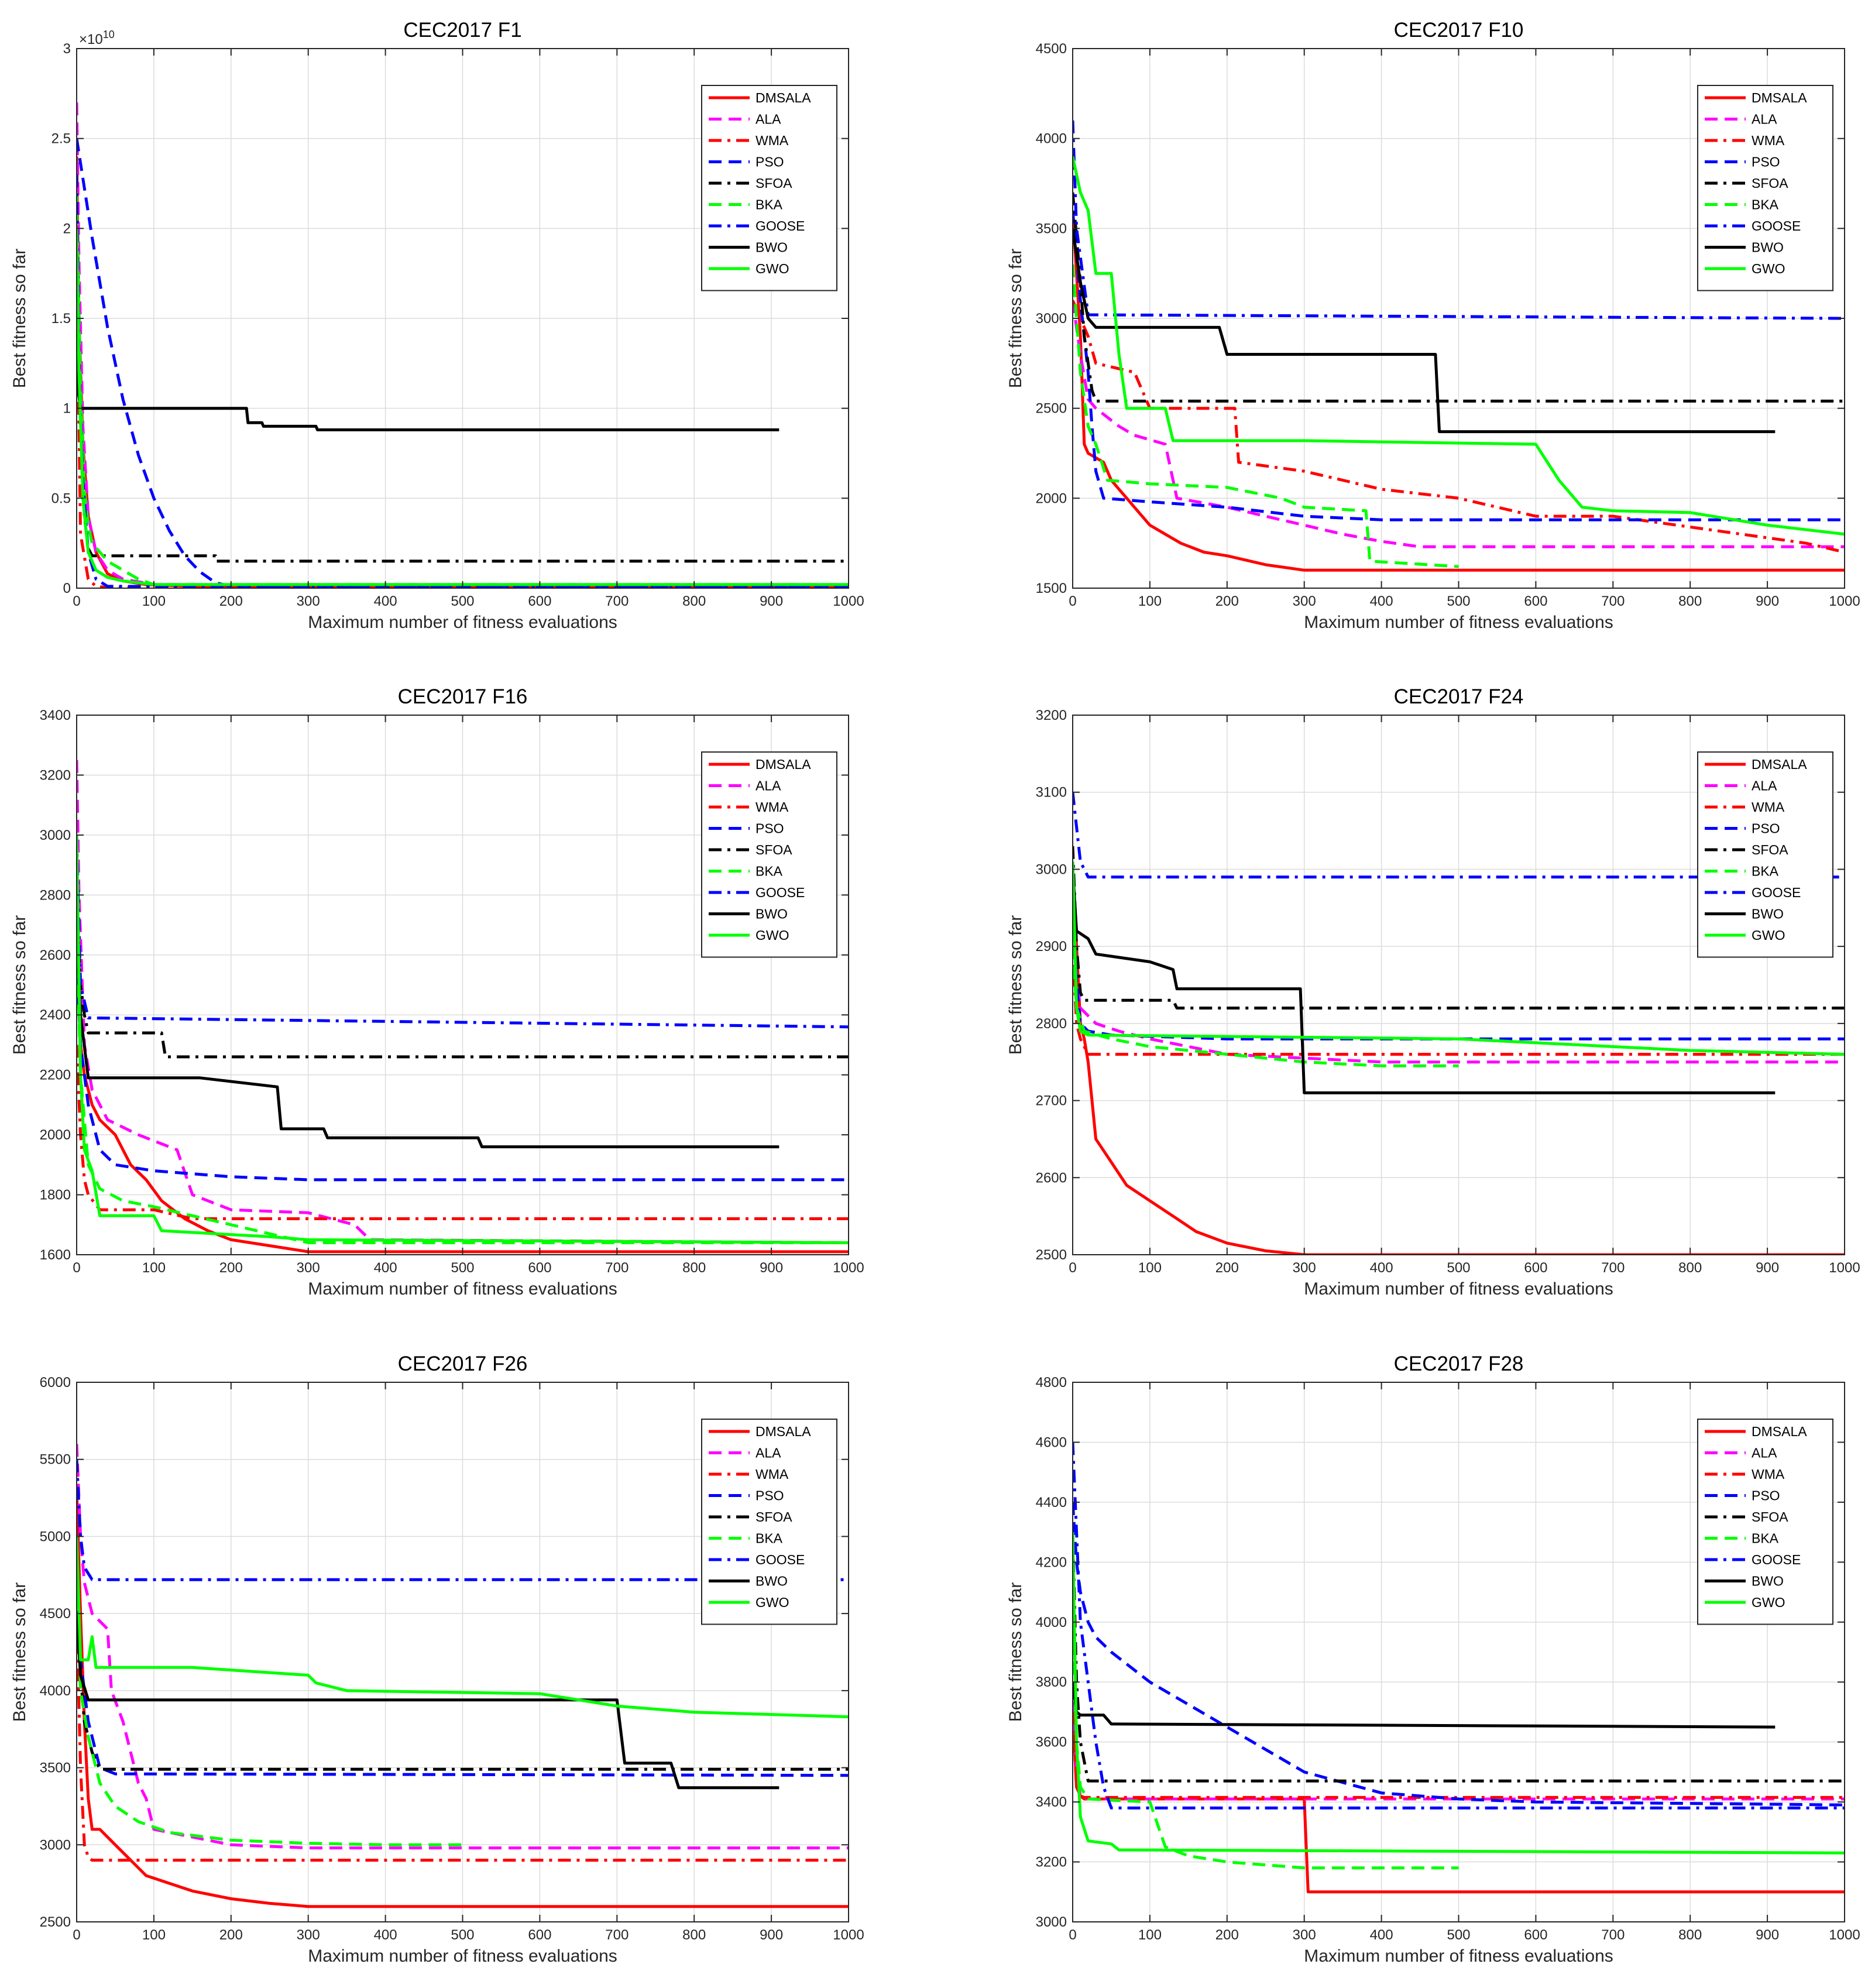 This screenshot has width=1875, height=1988. I want to click on chart-title: CEC2017 F1, so click(462, 30).